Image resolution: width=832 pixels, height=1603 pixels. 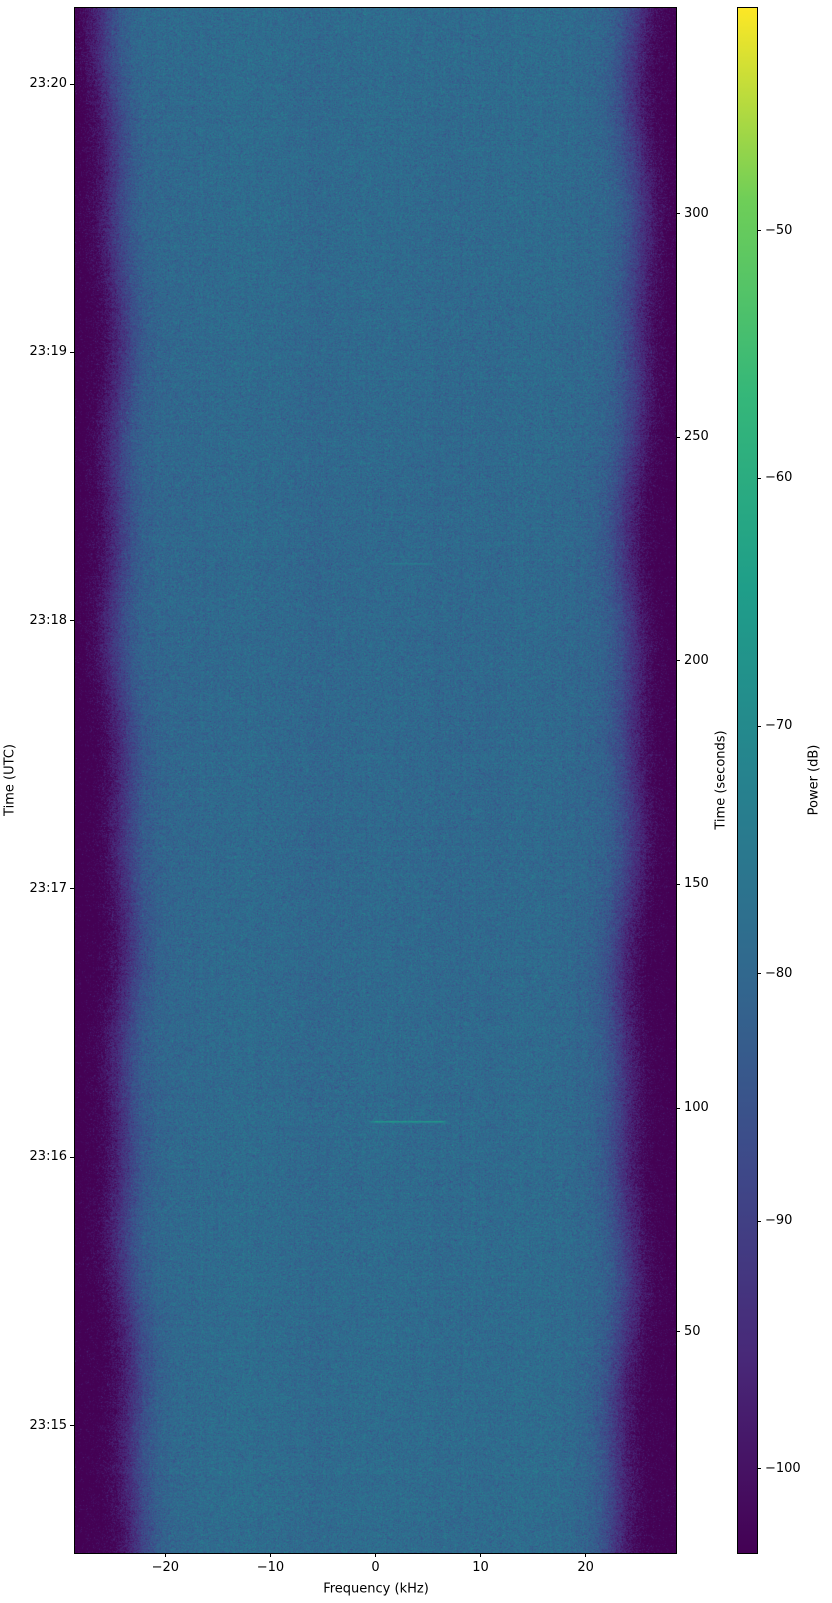 I want to click on y-left-tick-label: 23:19, so click(x=48, y=352).